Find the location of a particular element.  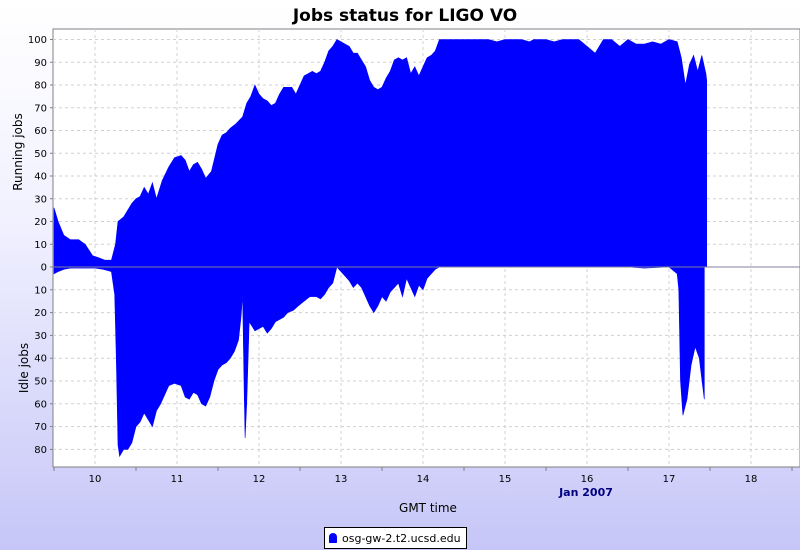

y-tick-label-running: 50 is located at coordinates (40, 154).